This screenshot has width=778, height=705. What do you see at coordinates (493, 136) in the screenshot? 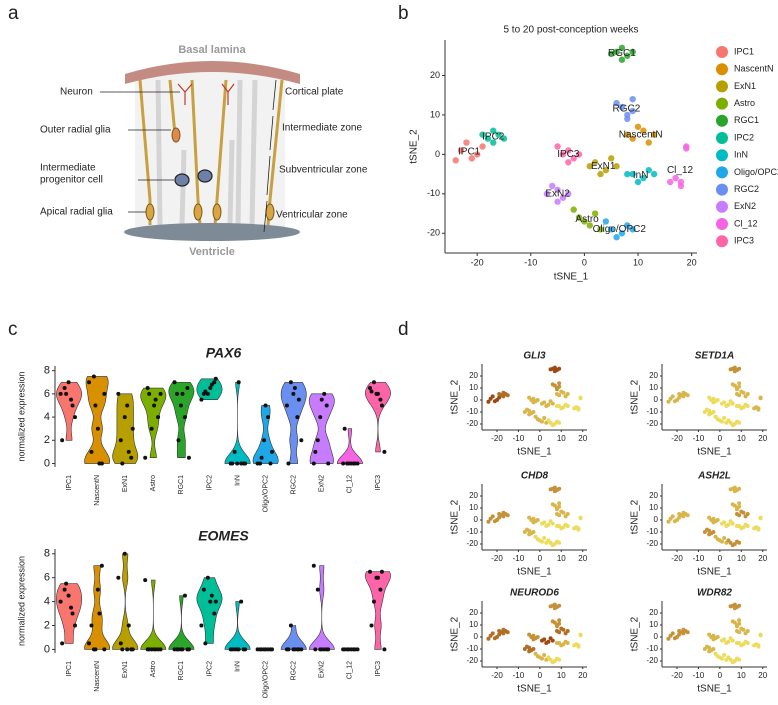
I see `cluster-label: IPC2` at bounding box center [493, 136].